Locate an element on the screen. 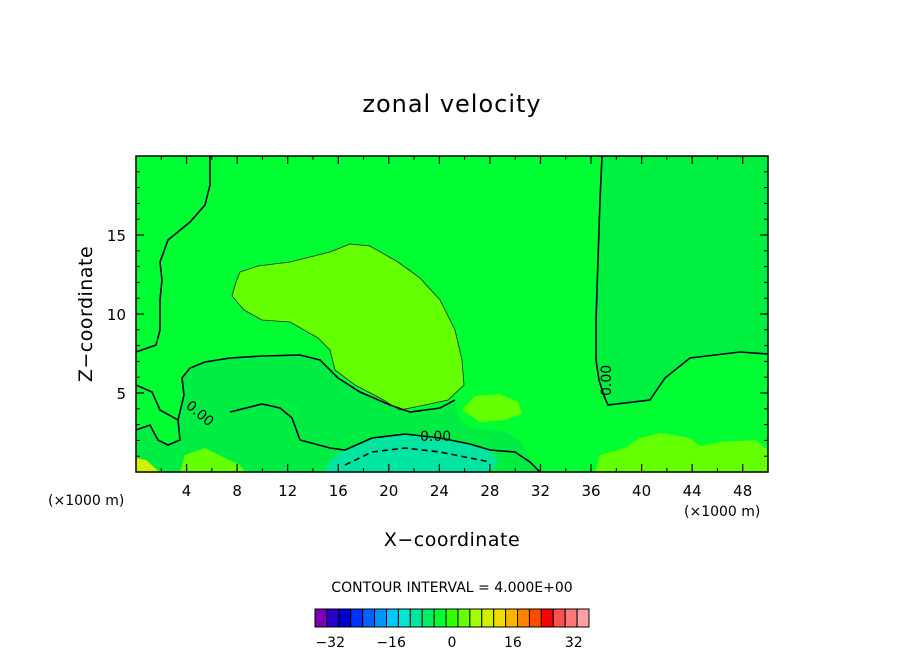 This screenshot has width=904, height=654. x-tick-label: 16 is located at coordinates (338, 491).